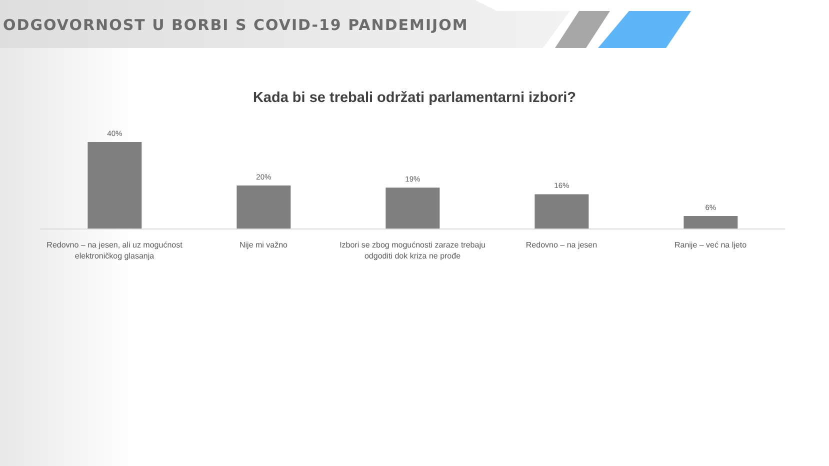 This screenshot has height=466, width=829. What do you see at coordinates (235, 25) in the screenshot?
I see `chart-title: ODGOVORNOST U BORBI S COVID-19 PANDEMIJOM` at bounding box center [235, 25].